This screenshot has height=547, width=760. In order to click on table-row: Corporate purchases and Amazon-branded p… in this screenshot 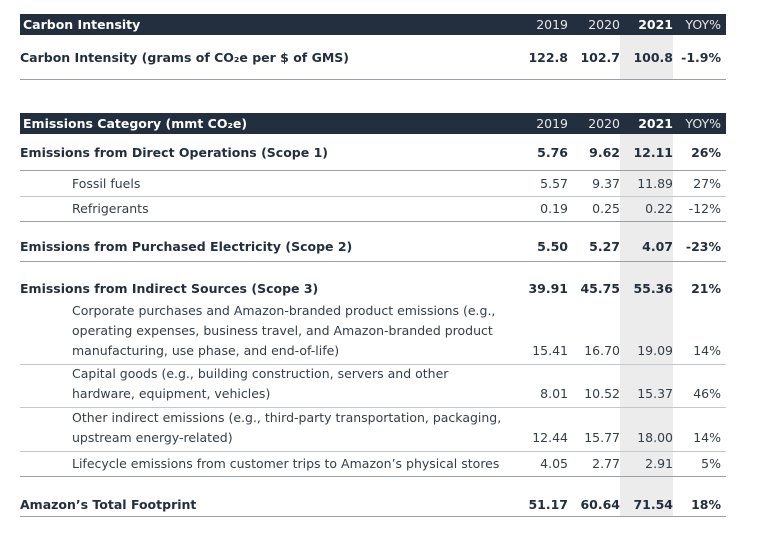, I will do `click(373, 334)`.